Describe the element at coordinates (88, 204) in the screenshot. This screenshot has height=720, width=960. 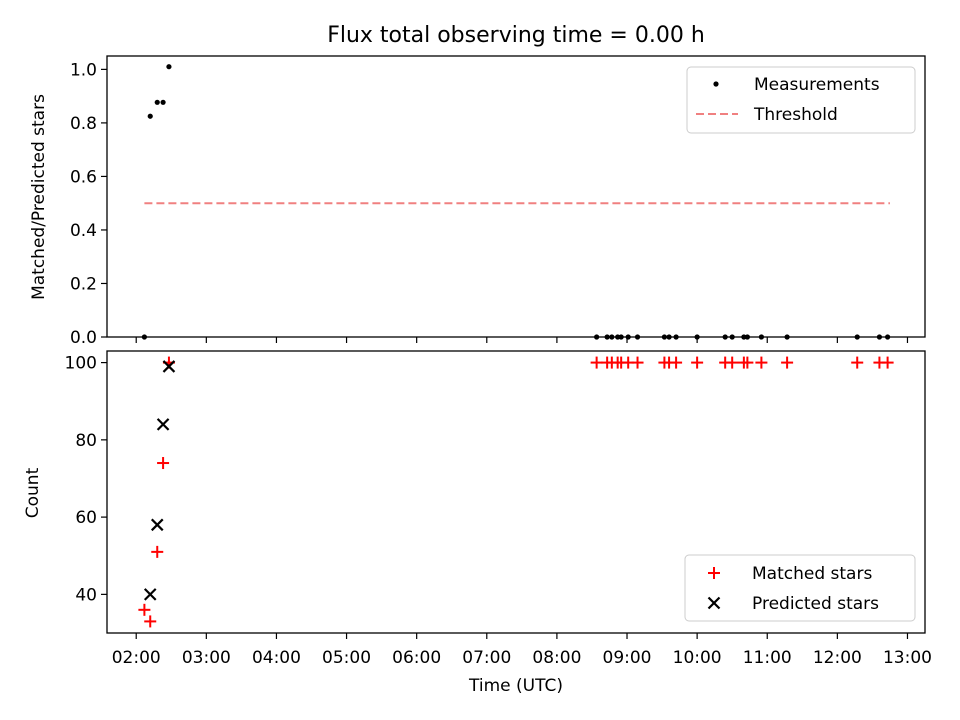
I see `top-y-axis-ticks: 0.0 0.2 0.4 0.6 0.8 1.0` at that location.